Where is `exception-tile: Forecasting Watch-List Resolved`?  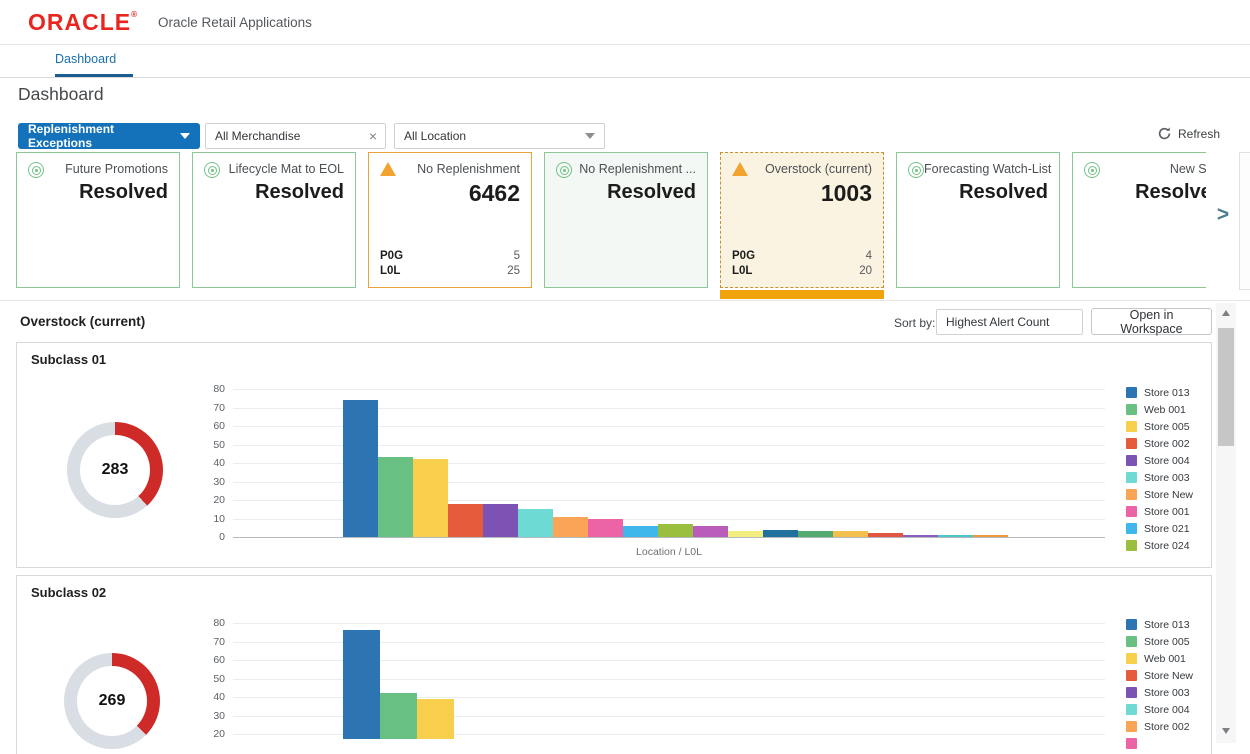 exception-tile: Forecasting Watch-List Resolved is located at coordinates (978, 220).